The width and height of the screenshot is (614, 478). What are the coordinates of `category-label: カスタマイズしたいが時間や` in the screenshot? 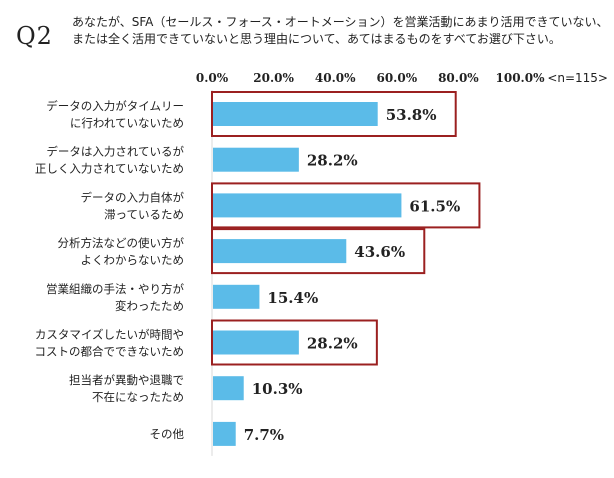 It's located at (109, 335).